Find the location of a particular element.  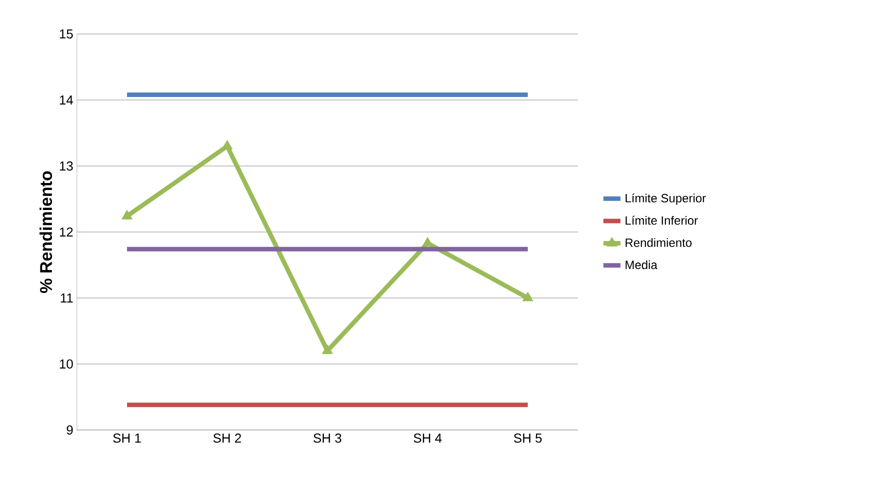

y-axis-title: % Rendimiento is located at coordinates (46, 232).